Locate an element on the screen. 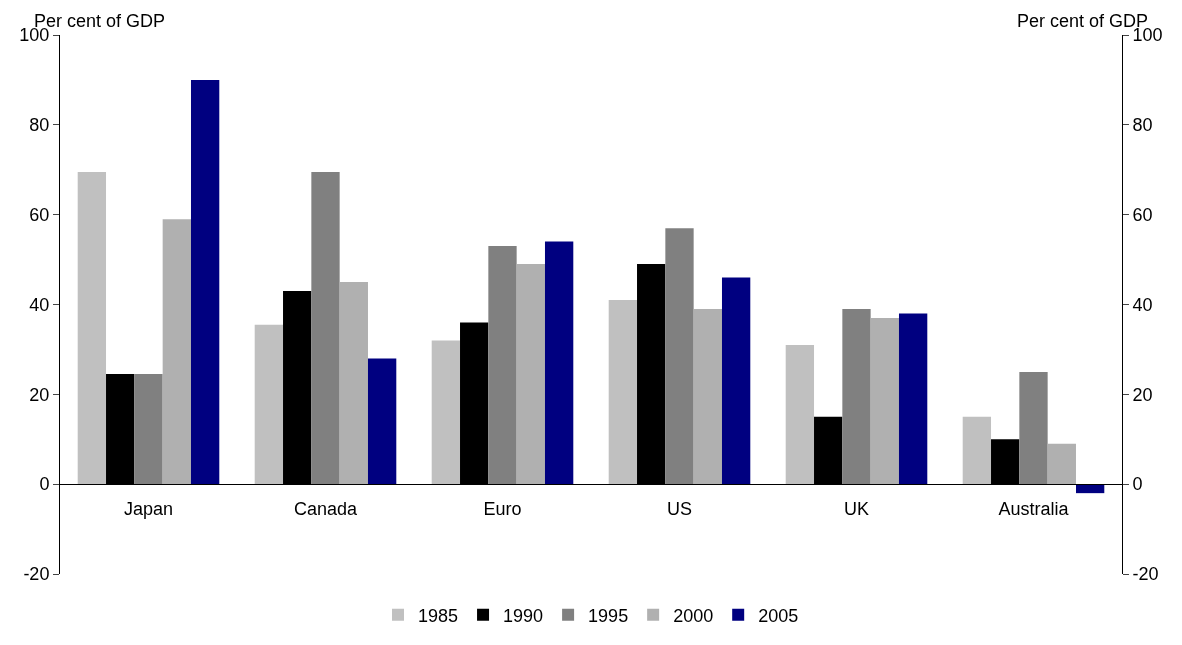 This screenshot has width=1182, height=645. x-tick-label: US is located at coordinates (679, 508).